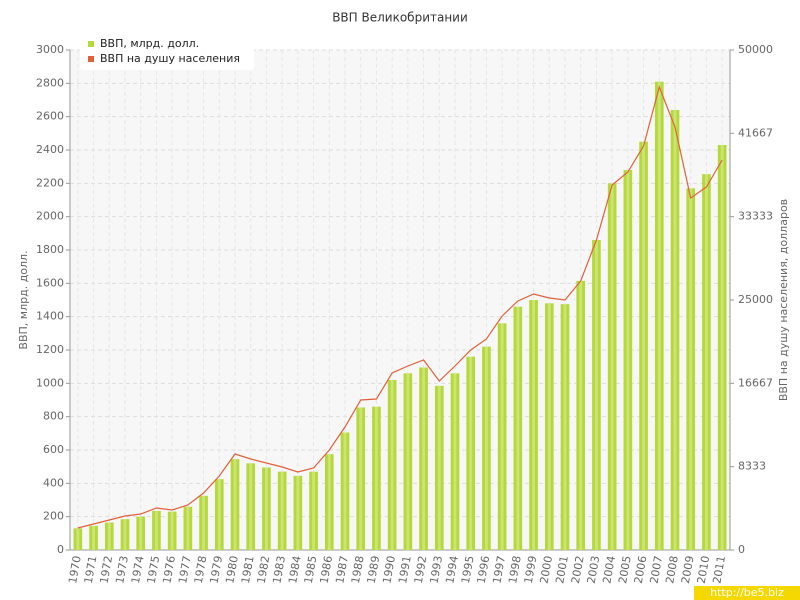 The image size is (800, 600). I want to click on y-tick-label: 400, so click(53, 482).